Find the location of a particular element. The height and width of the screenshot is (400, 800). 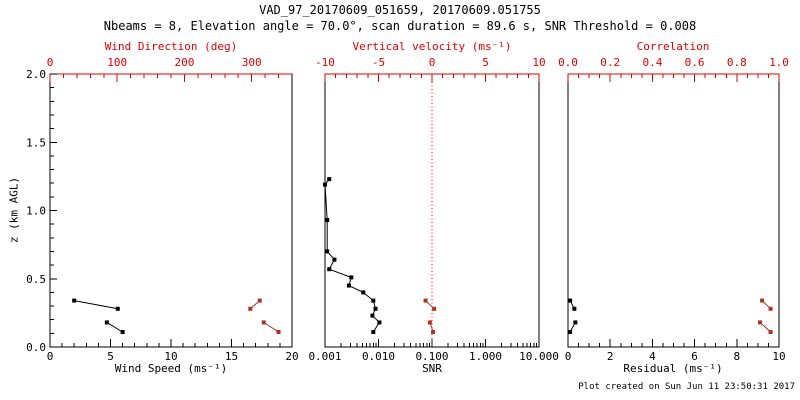

tick-label: 300 is located at coordinates (252, 62).